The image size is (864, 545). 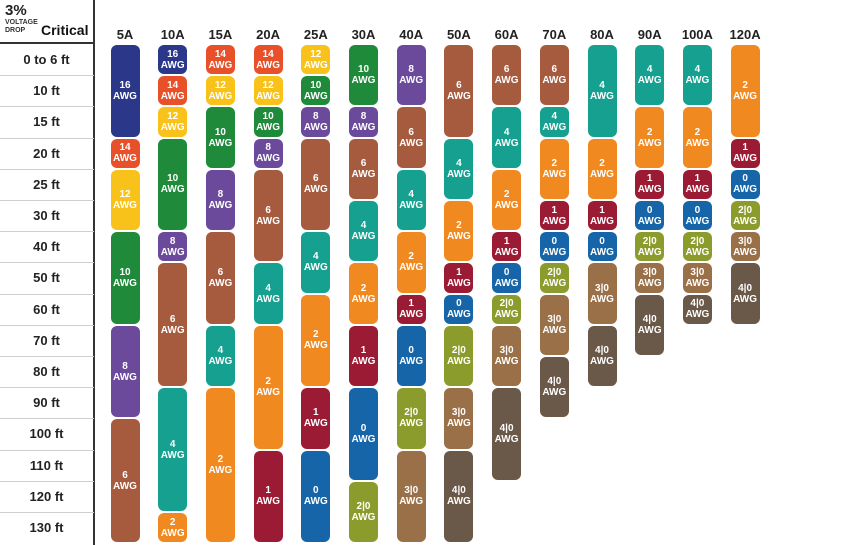 I want to click on gauge-block: 16 AWG, so click(x=125, y=91).